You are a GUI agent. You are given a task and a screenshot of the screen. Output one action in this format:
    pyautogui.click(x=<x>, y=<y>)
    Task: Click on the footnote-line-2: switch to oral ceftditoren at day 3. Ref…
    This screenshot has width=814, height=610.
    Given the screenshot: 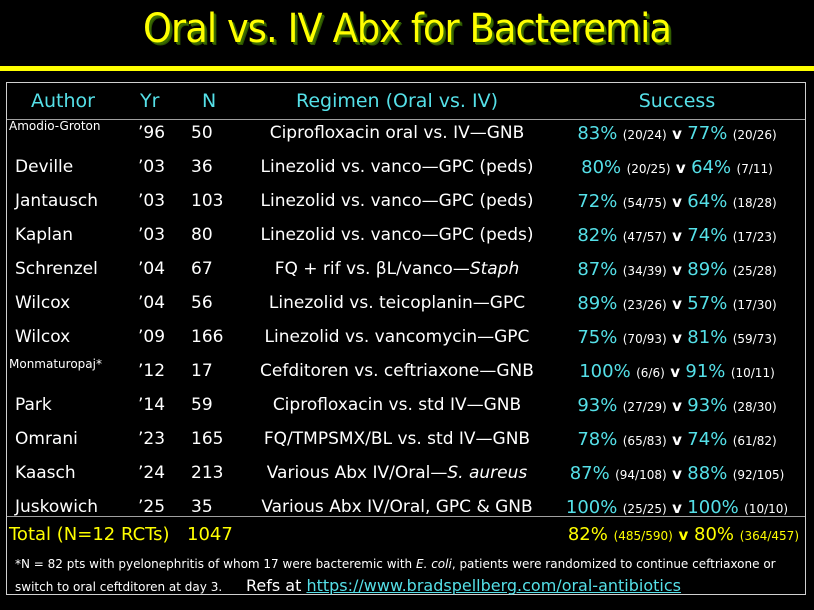 What is the action you would take?
    pyautogui.click(x=407, y=586)
    